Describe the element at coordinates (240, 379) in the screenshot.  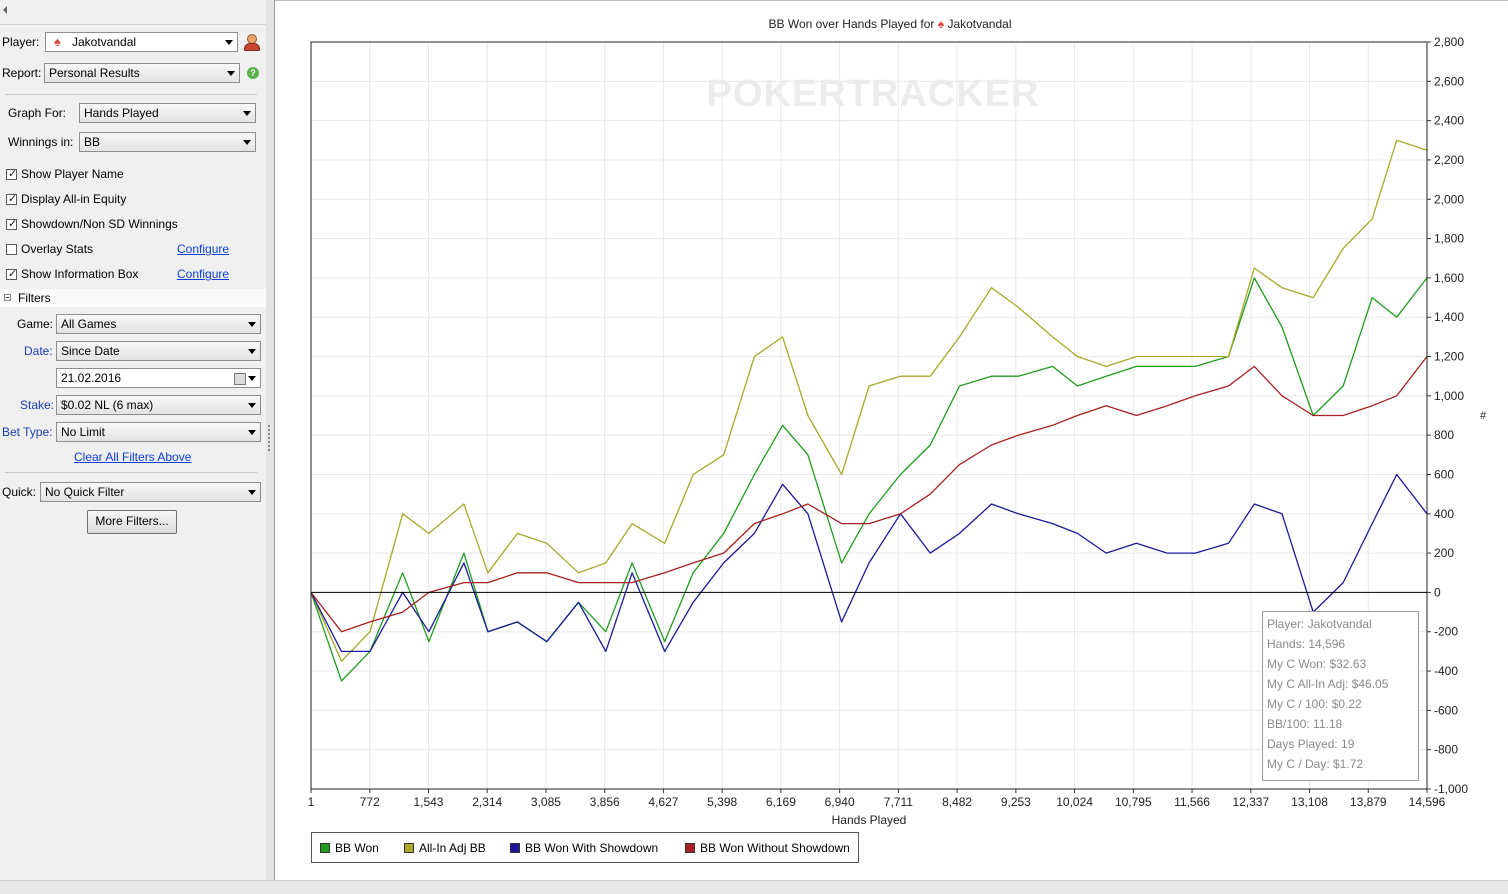
I see `calendar-icon` at that location.